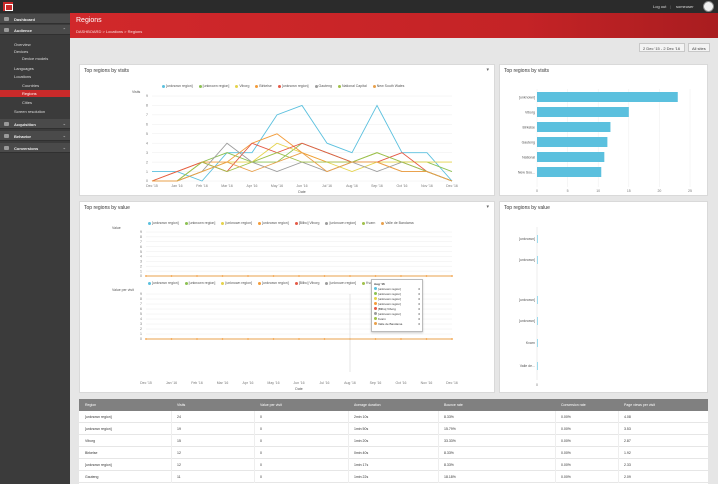 Image resolution: width=718 pixels, height=484 pixels. Describe the element at coordinates (181, 405) in the screenshot. I see `column-header: Visits` at that location.